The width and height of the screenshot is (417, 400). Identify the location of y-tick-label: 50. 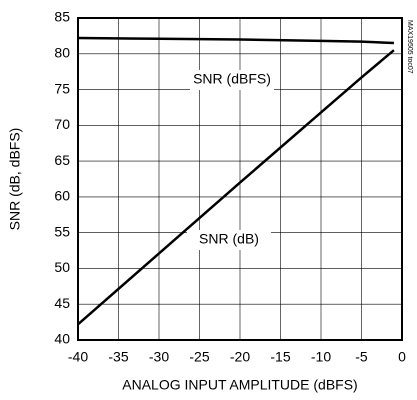
(62, 267).